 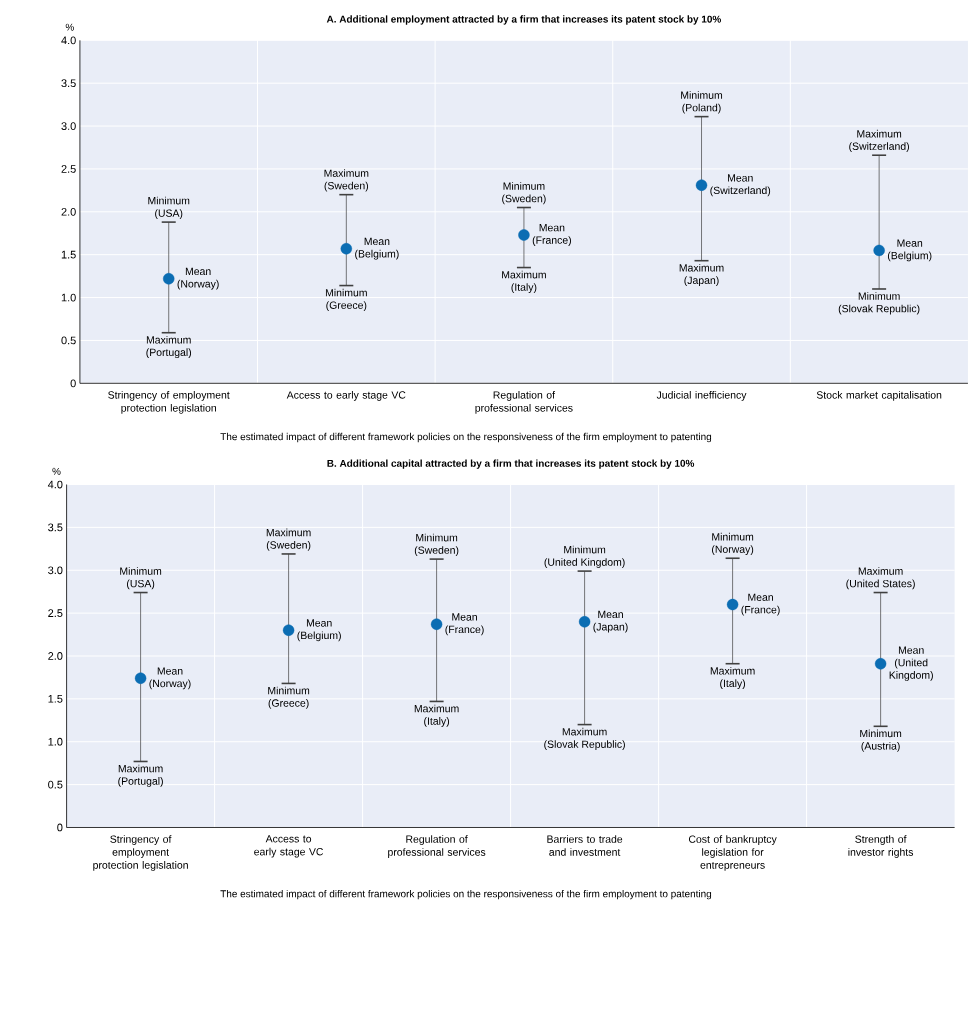 What do you see at coordinates (879, 396) in the screenshot?
I see `x-tick-label: Stock market capitalisation` at bounding box center [879, 396].